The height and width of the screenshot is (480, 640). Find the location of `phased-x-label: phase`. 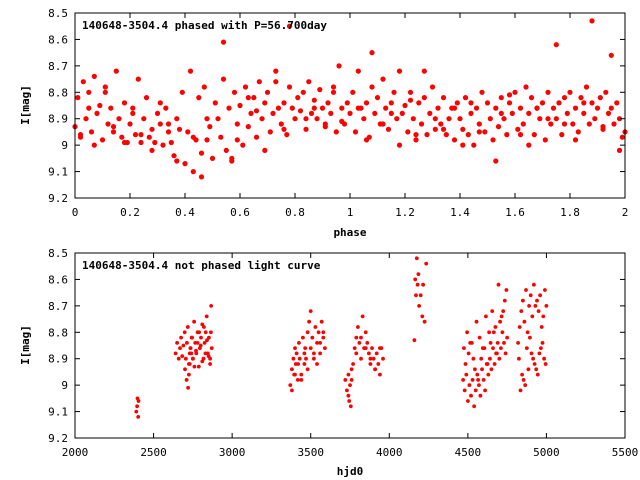

phased-x-label: phase is located at coordinates (349, 232).